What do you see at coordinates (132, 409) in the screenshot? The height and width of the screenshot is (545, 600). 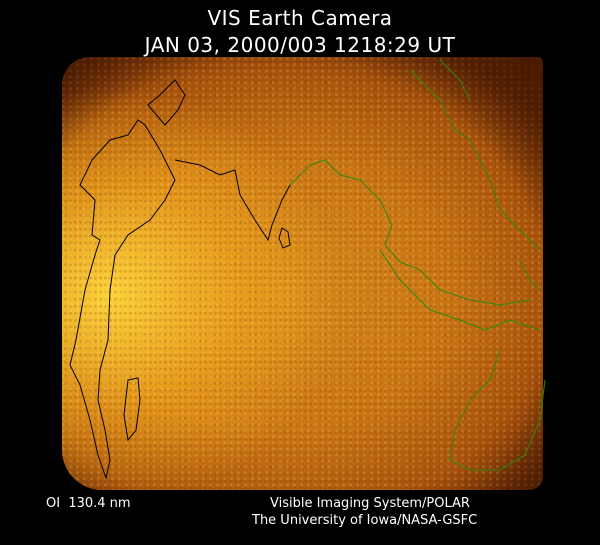 I see `coastline-madagascar` at bounding box center [132, 409].